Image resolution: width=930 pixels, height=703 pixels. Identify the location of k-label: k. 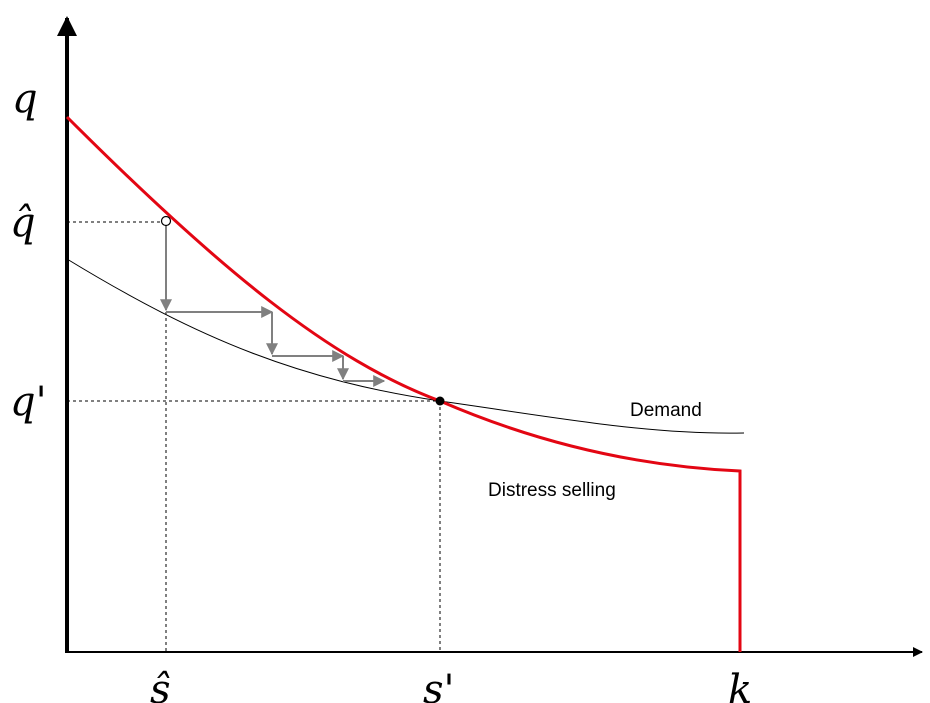
(740, 685).